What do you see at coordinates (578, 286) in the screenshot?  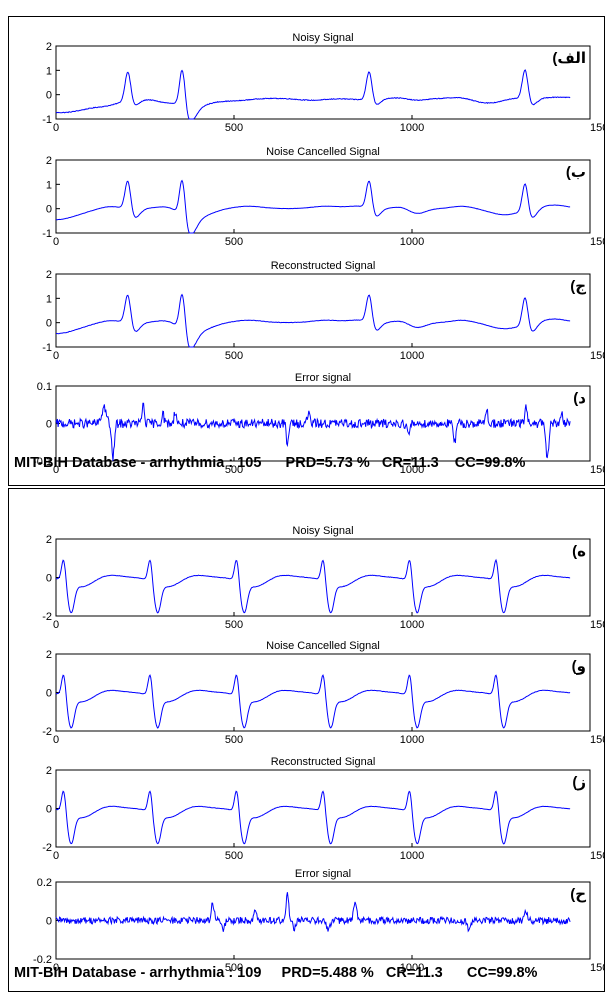 I see `panel-label-3: (ج` at bounding box center [578, 286].